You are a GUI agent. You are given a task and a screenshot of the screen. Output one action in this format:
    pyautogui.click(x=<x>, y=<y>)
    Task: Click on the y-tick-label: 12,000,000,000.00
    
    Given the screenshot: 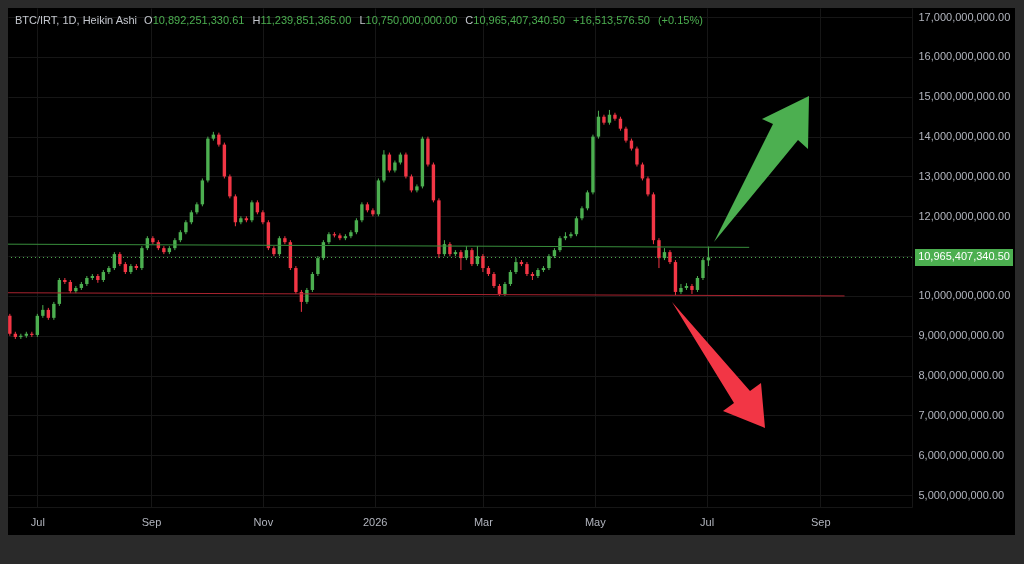 What is the action you would take?
    pyautogui.click(x=964, y=215)
    